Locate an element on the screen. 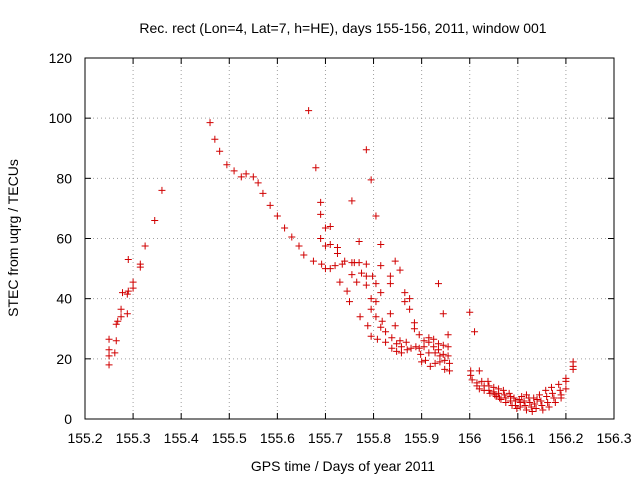 Image resolution: width=640 pixels, height=480 pixels. x-tick-label: 155.8 is located at coordinates (373, 438).